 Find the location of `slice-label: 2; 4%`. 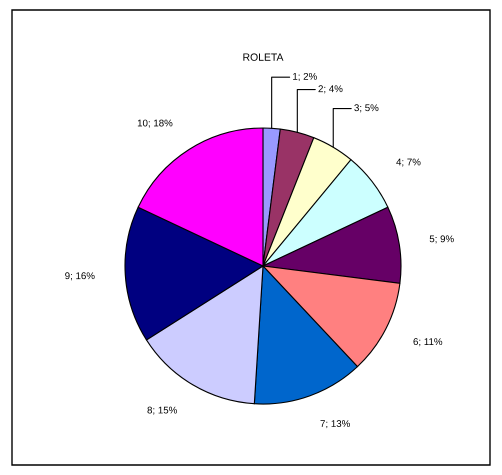

slice-label: 2; 4% is located at coordinates (330, 89).